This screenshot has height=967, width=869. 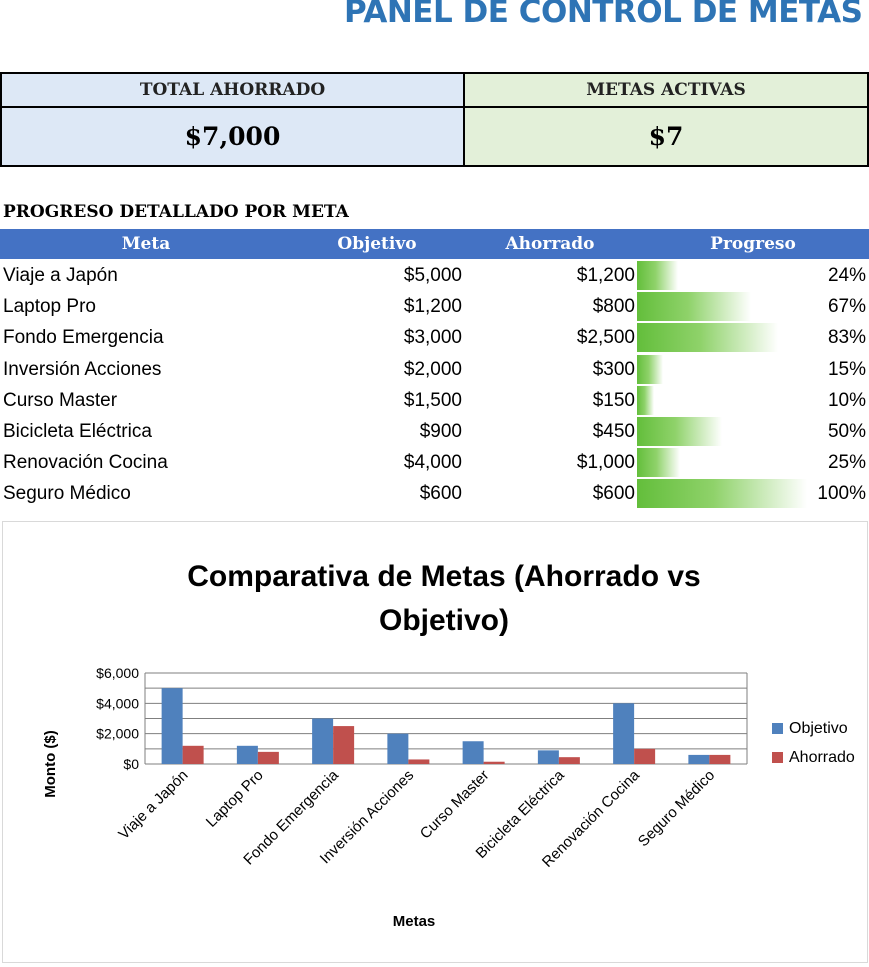 What do you see at coordinates (146, 244) in the screenshot?
I see `header-meta: Meta` at bounding box center [146, 244].